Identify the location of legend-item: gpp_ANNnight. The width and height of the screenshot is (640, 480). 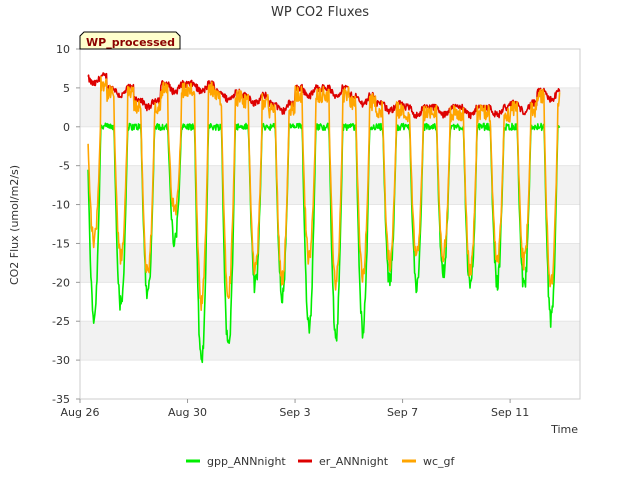
(236, 461).